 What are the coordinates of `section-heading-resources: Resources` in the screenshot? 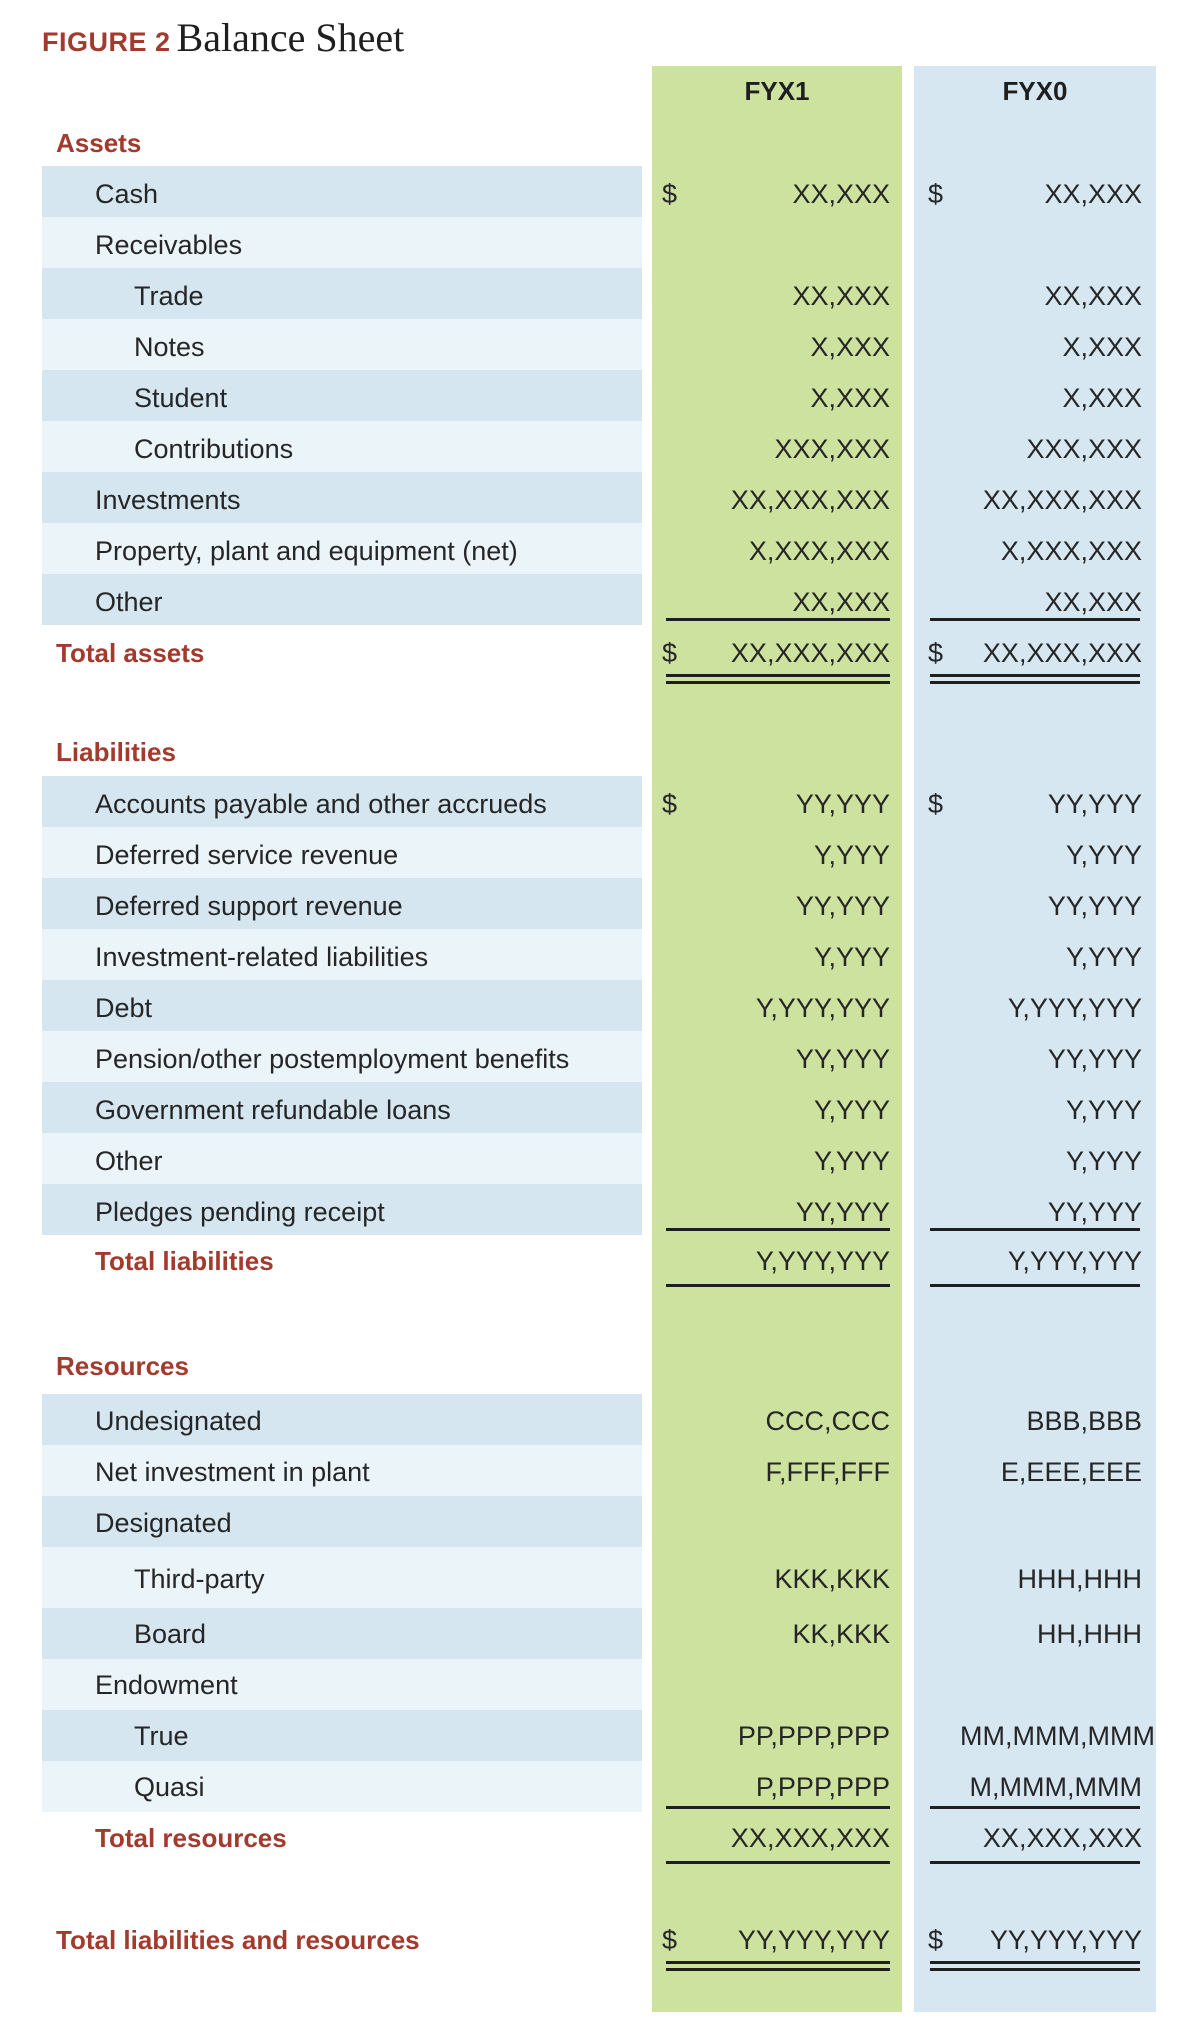 It's located at (122, 1366).